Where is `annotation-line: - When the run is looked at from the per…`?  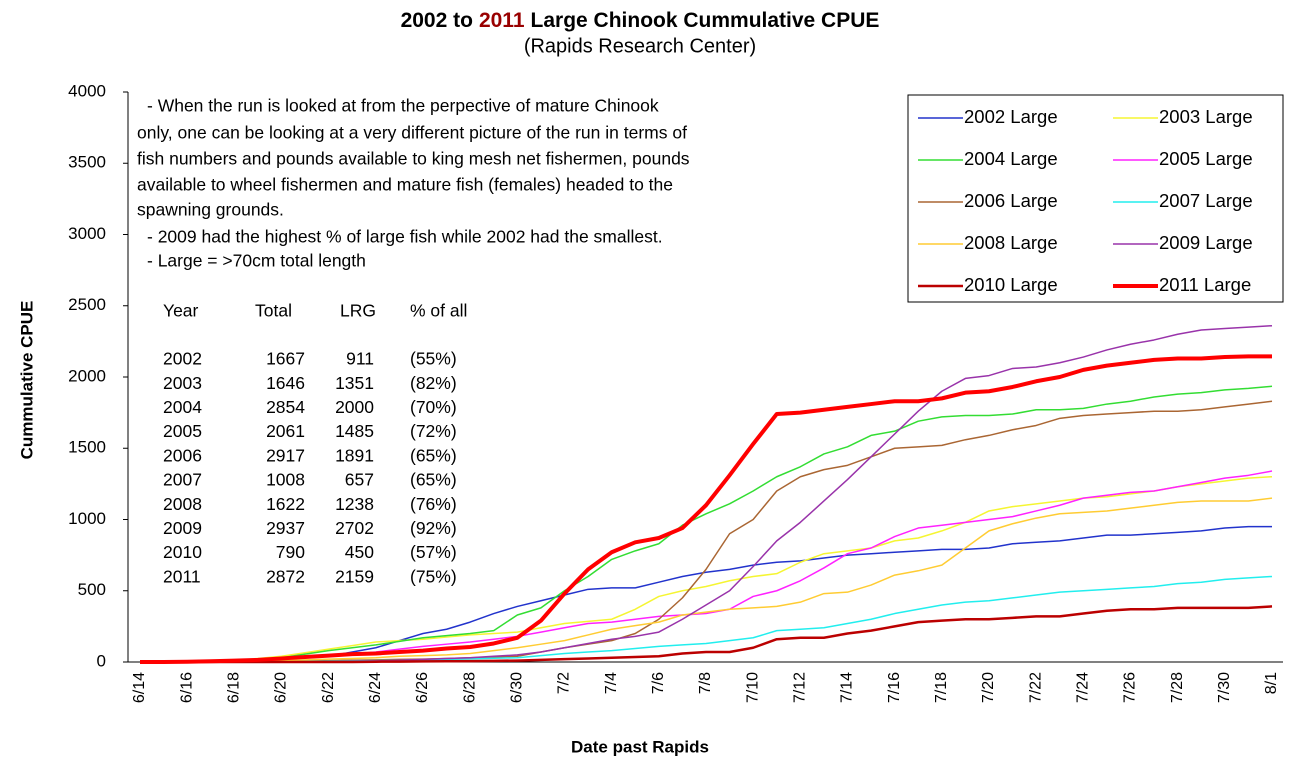
annotation-line: - When the run is looked at from the per… is located at coordinates (403, 106).